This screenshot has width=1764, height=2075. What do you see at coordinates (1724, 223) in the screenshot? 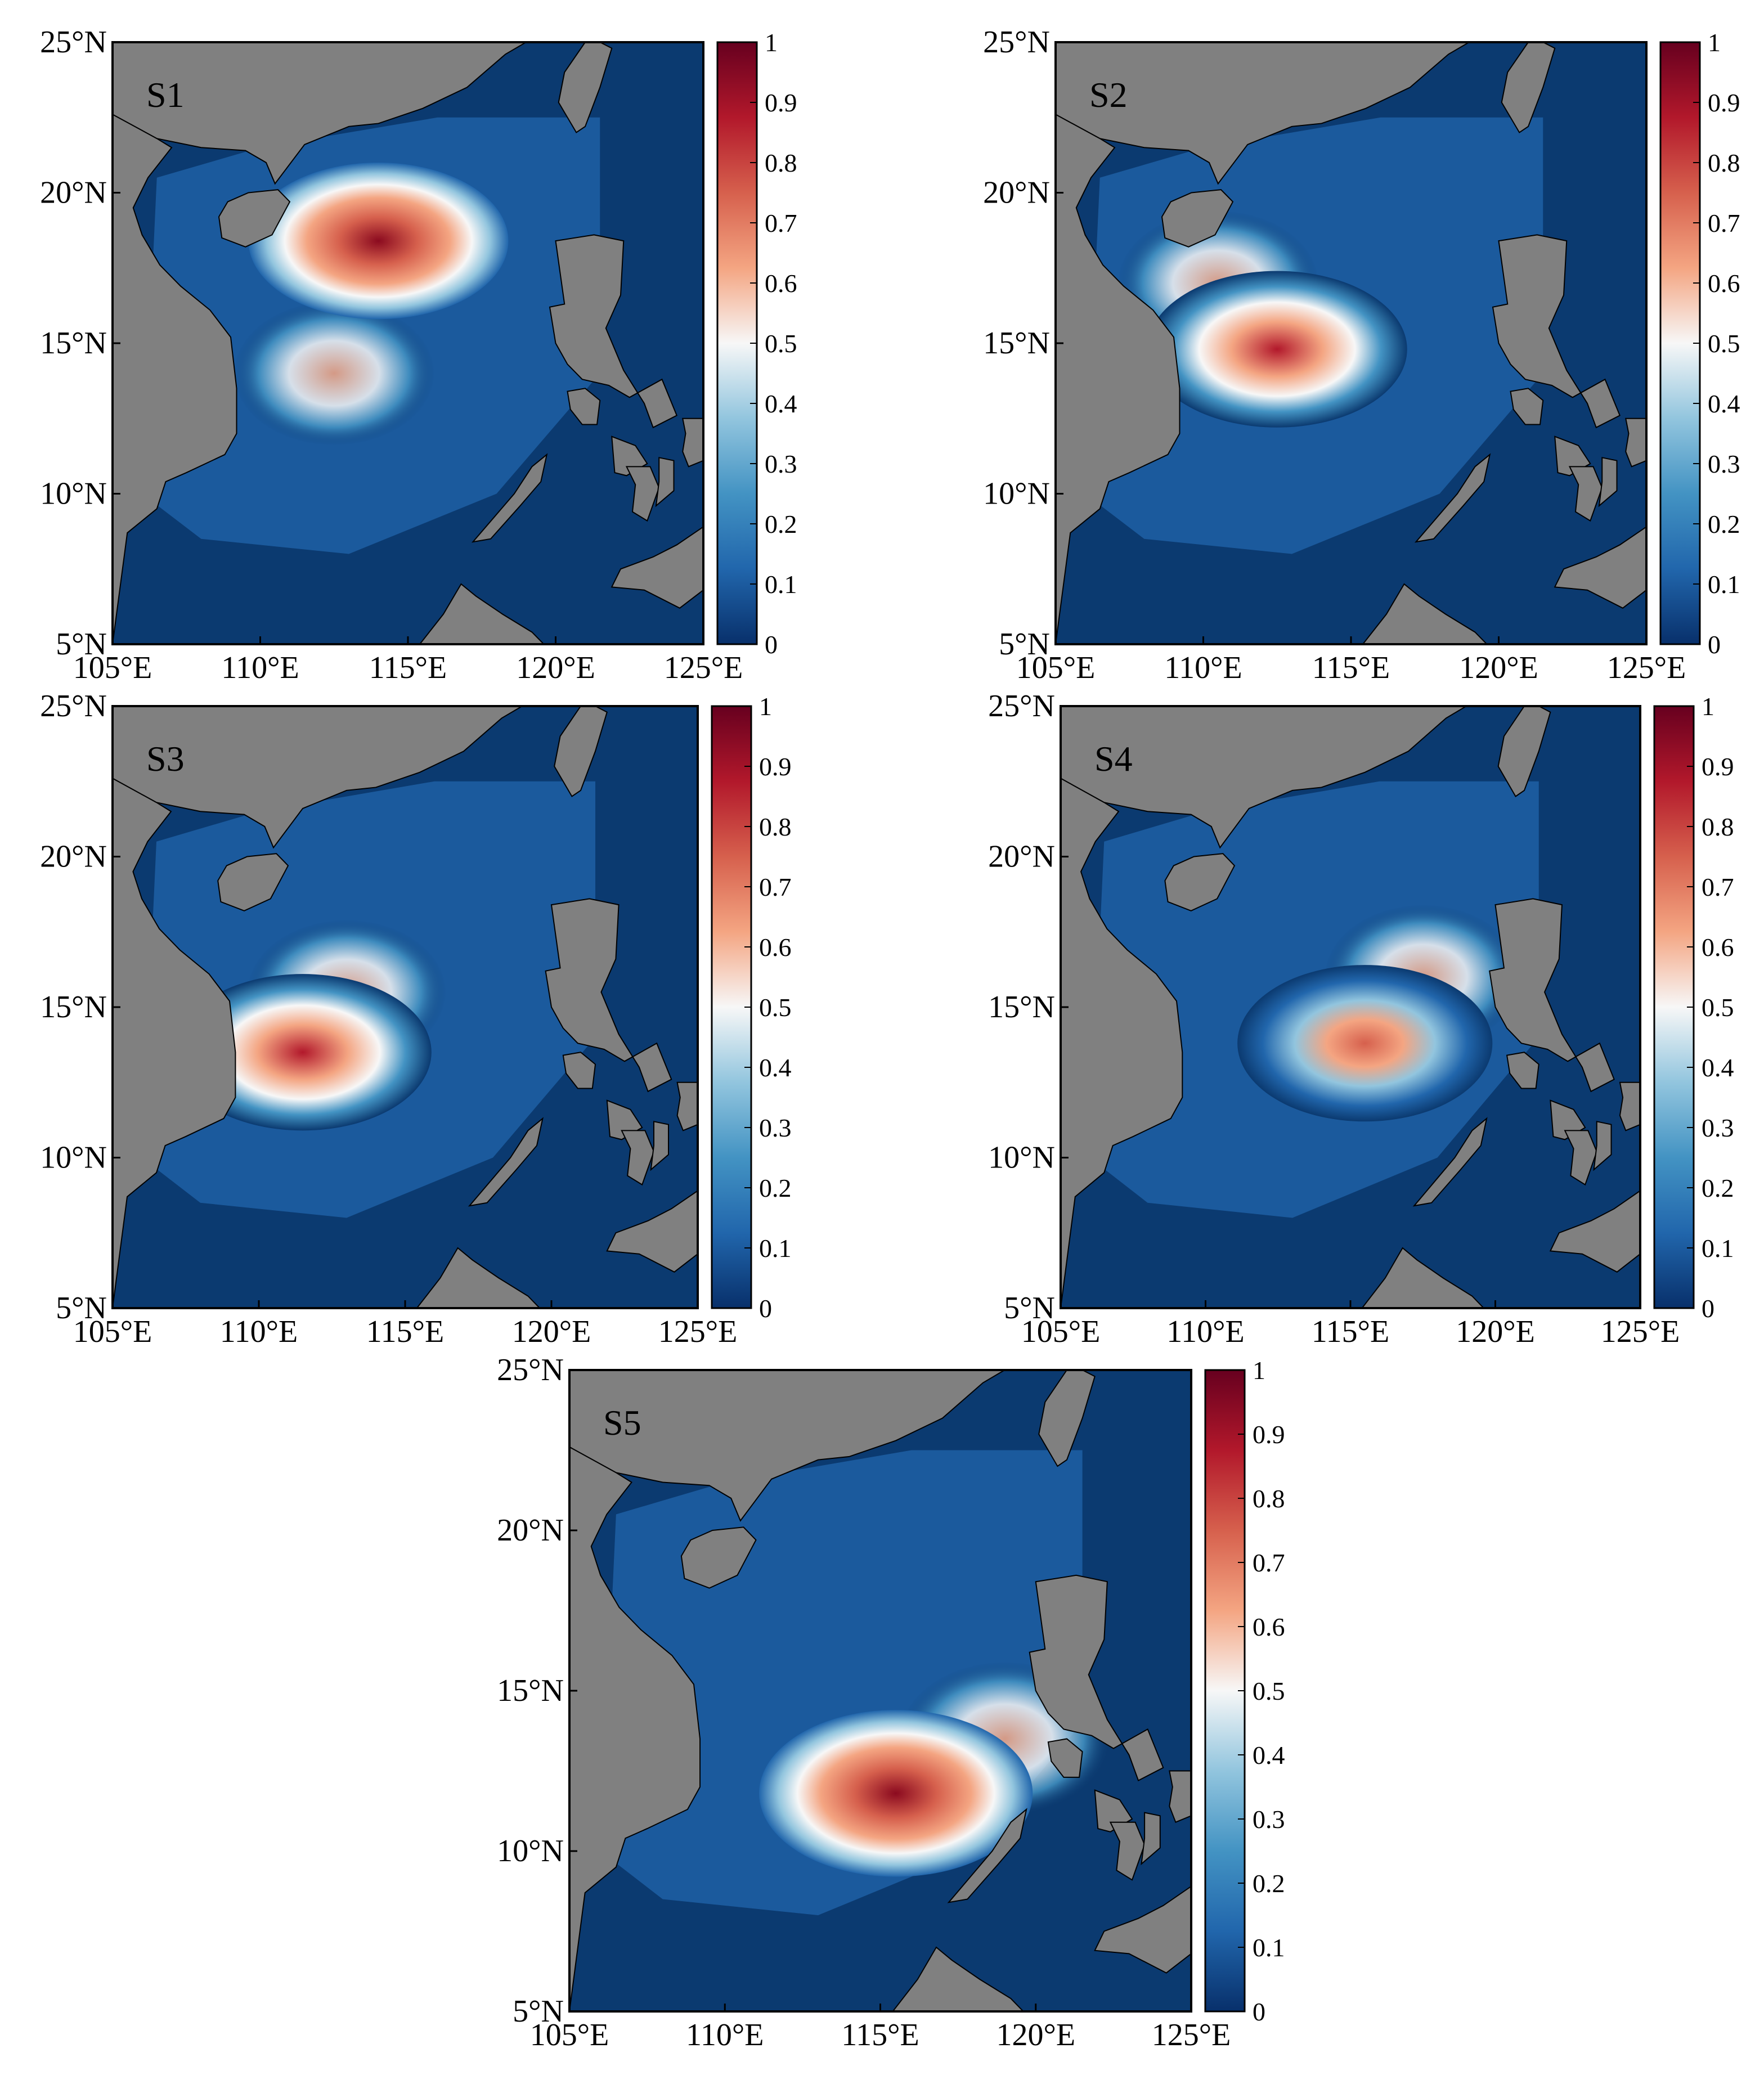
I see `colorbar-tick-label: 0.7` at bounding box center [1724, 223].